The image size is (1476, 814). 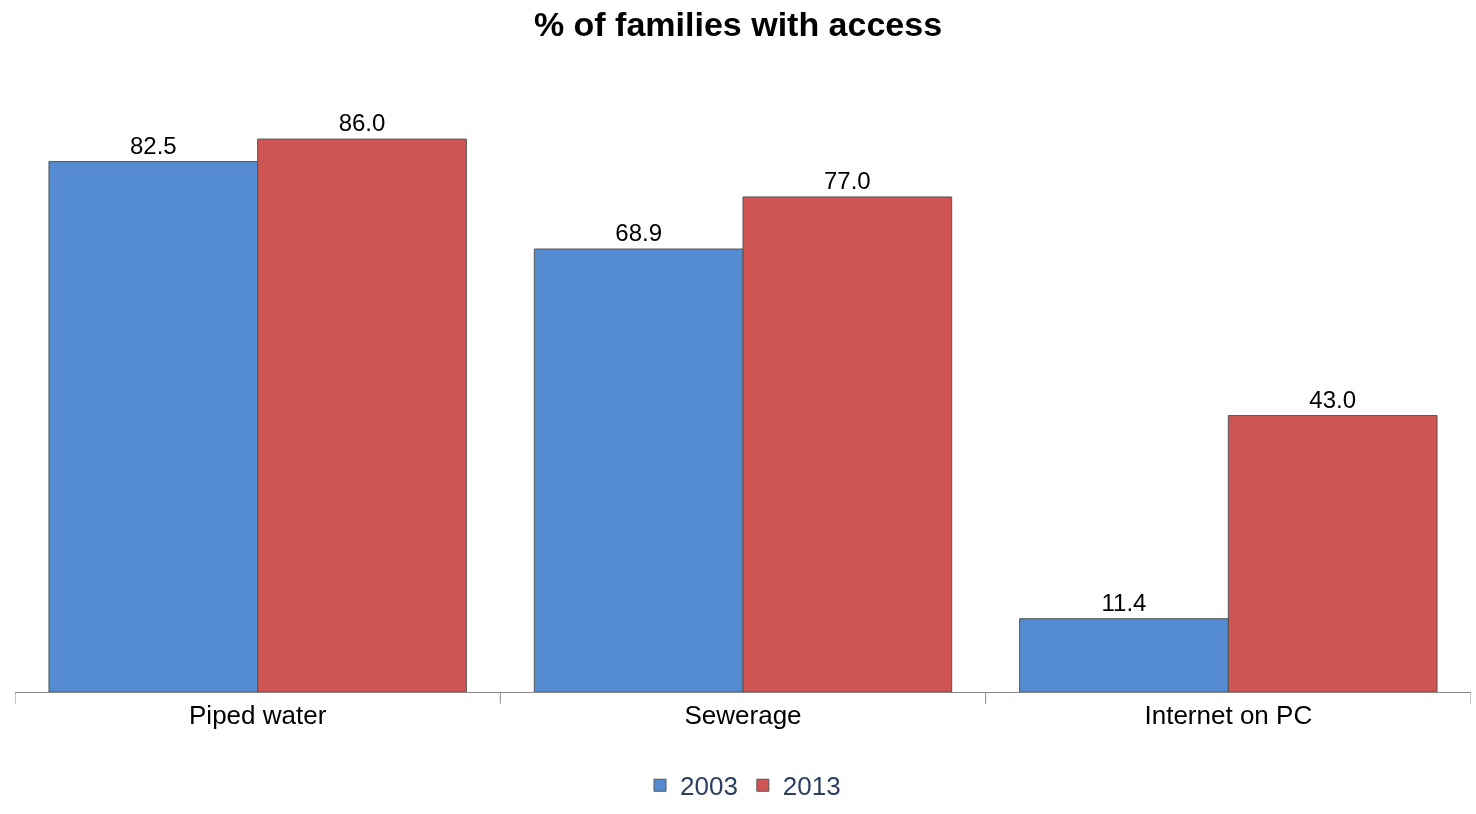 What do you see at coordinates (743, 715) in the screenshot?
I see `x-tick-label: Sewerage` at bounding box center [743, 715].